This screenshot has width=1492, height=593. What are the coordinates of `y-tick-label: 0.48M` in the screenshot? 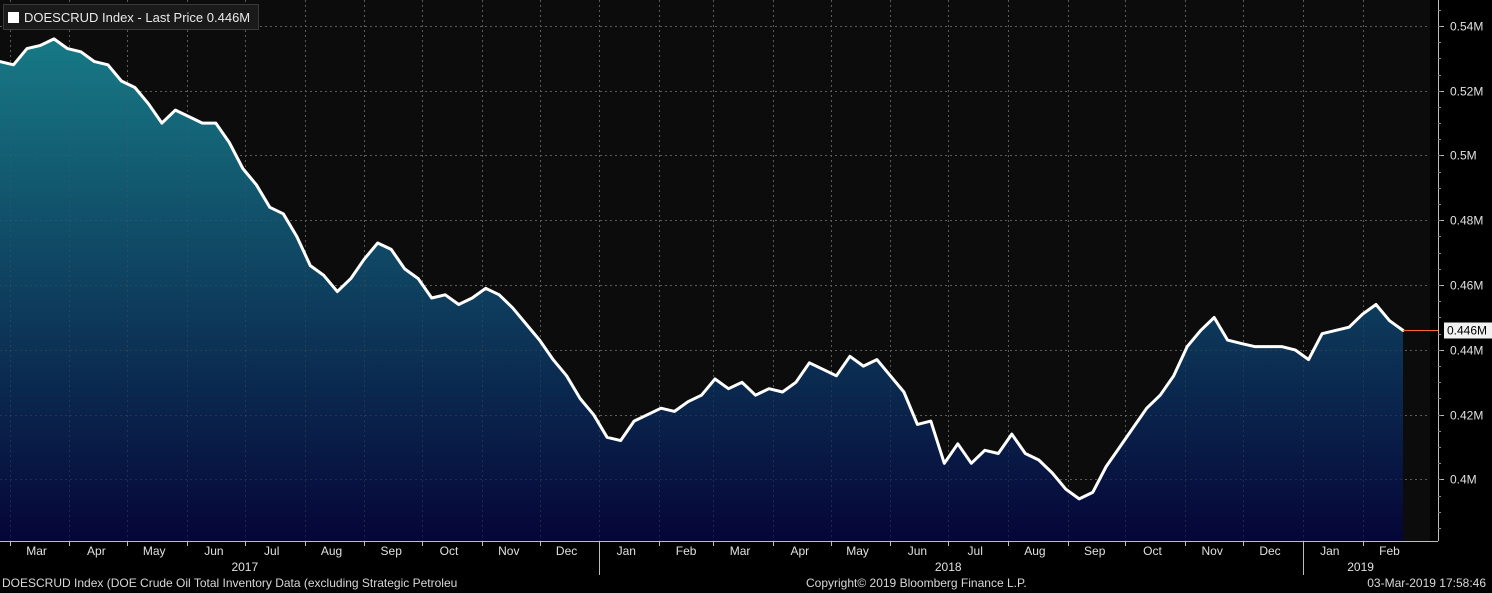 It's located at (1466, 221).